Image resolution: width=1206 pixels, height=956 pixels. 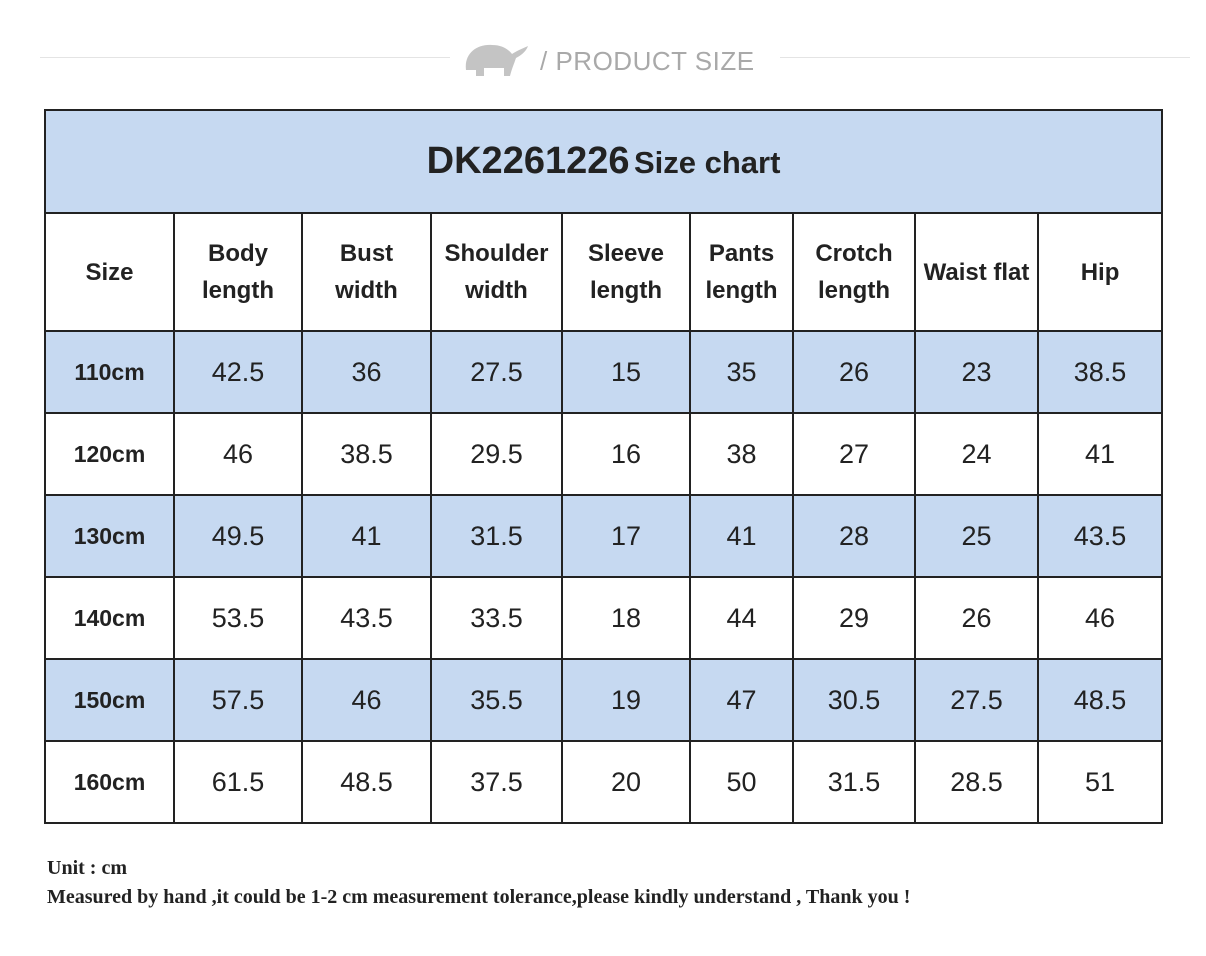 What do you see at coordinates (238, 372) in the screenshot?
I see `value-cell: 42.5` at bounding box center [238, 372].